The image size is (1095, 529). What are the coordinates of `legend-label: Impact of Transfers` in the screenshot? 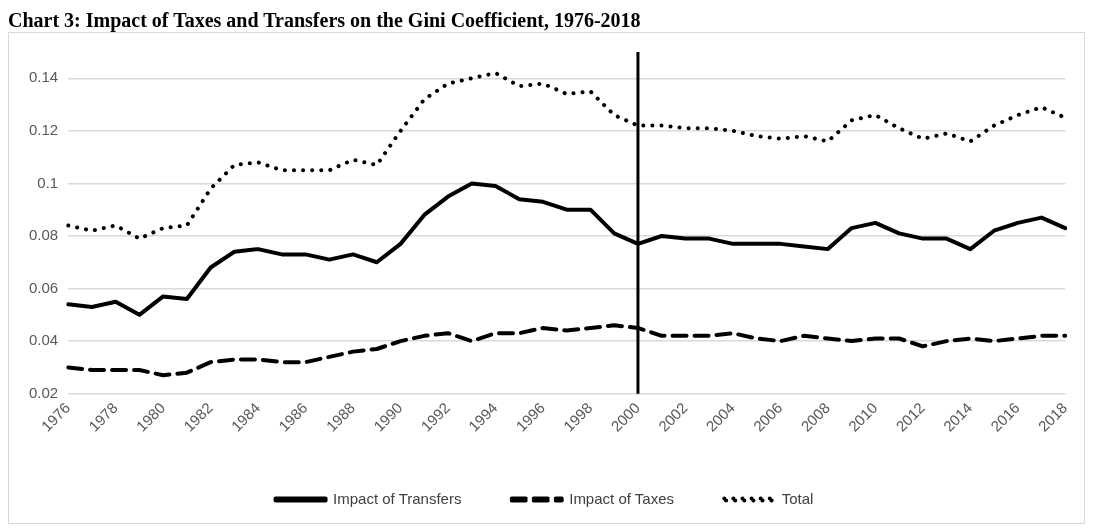 It's located at (397, 498).